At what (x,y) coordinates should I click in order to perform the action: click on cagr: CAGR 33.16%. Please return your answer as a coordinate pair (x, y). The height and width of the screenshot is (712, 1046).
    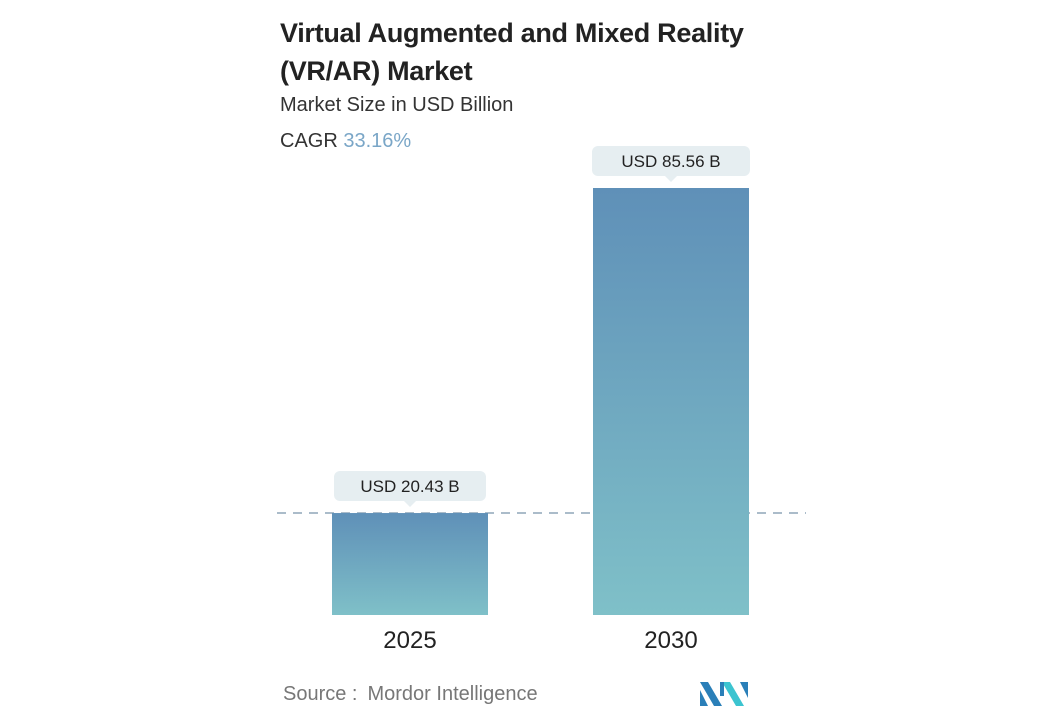
    Looking at the image, I should click on (345, 141).